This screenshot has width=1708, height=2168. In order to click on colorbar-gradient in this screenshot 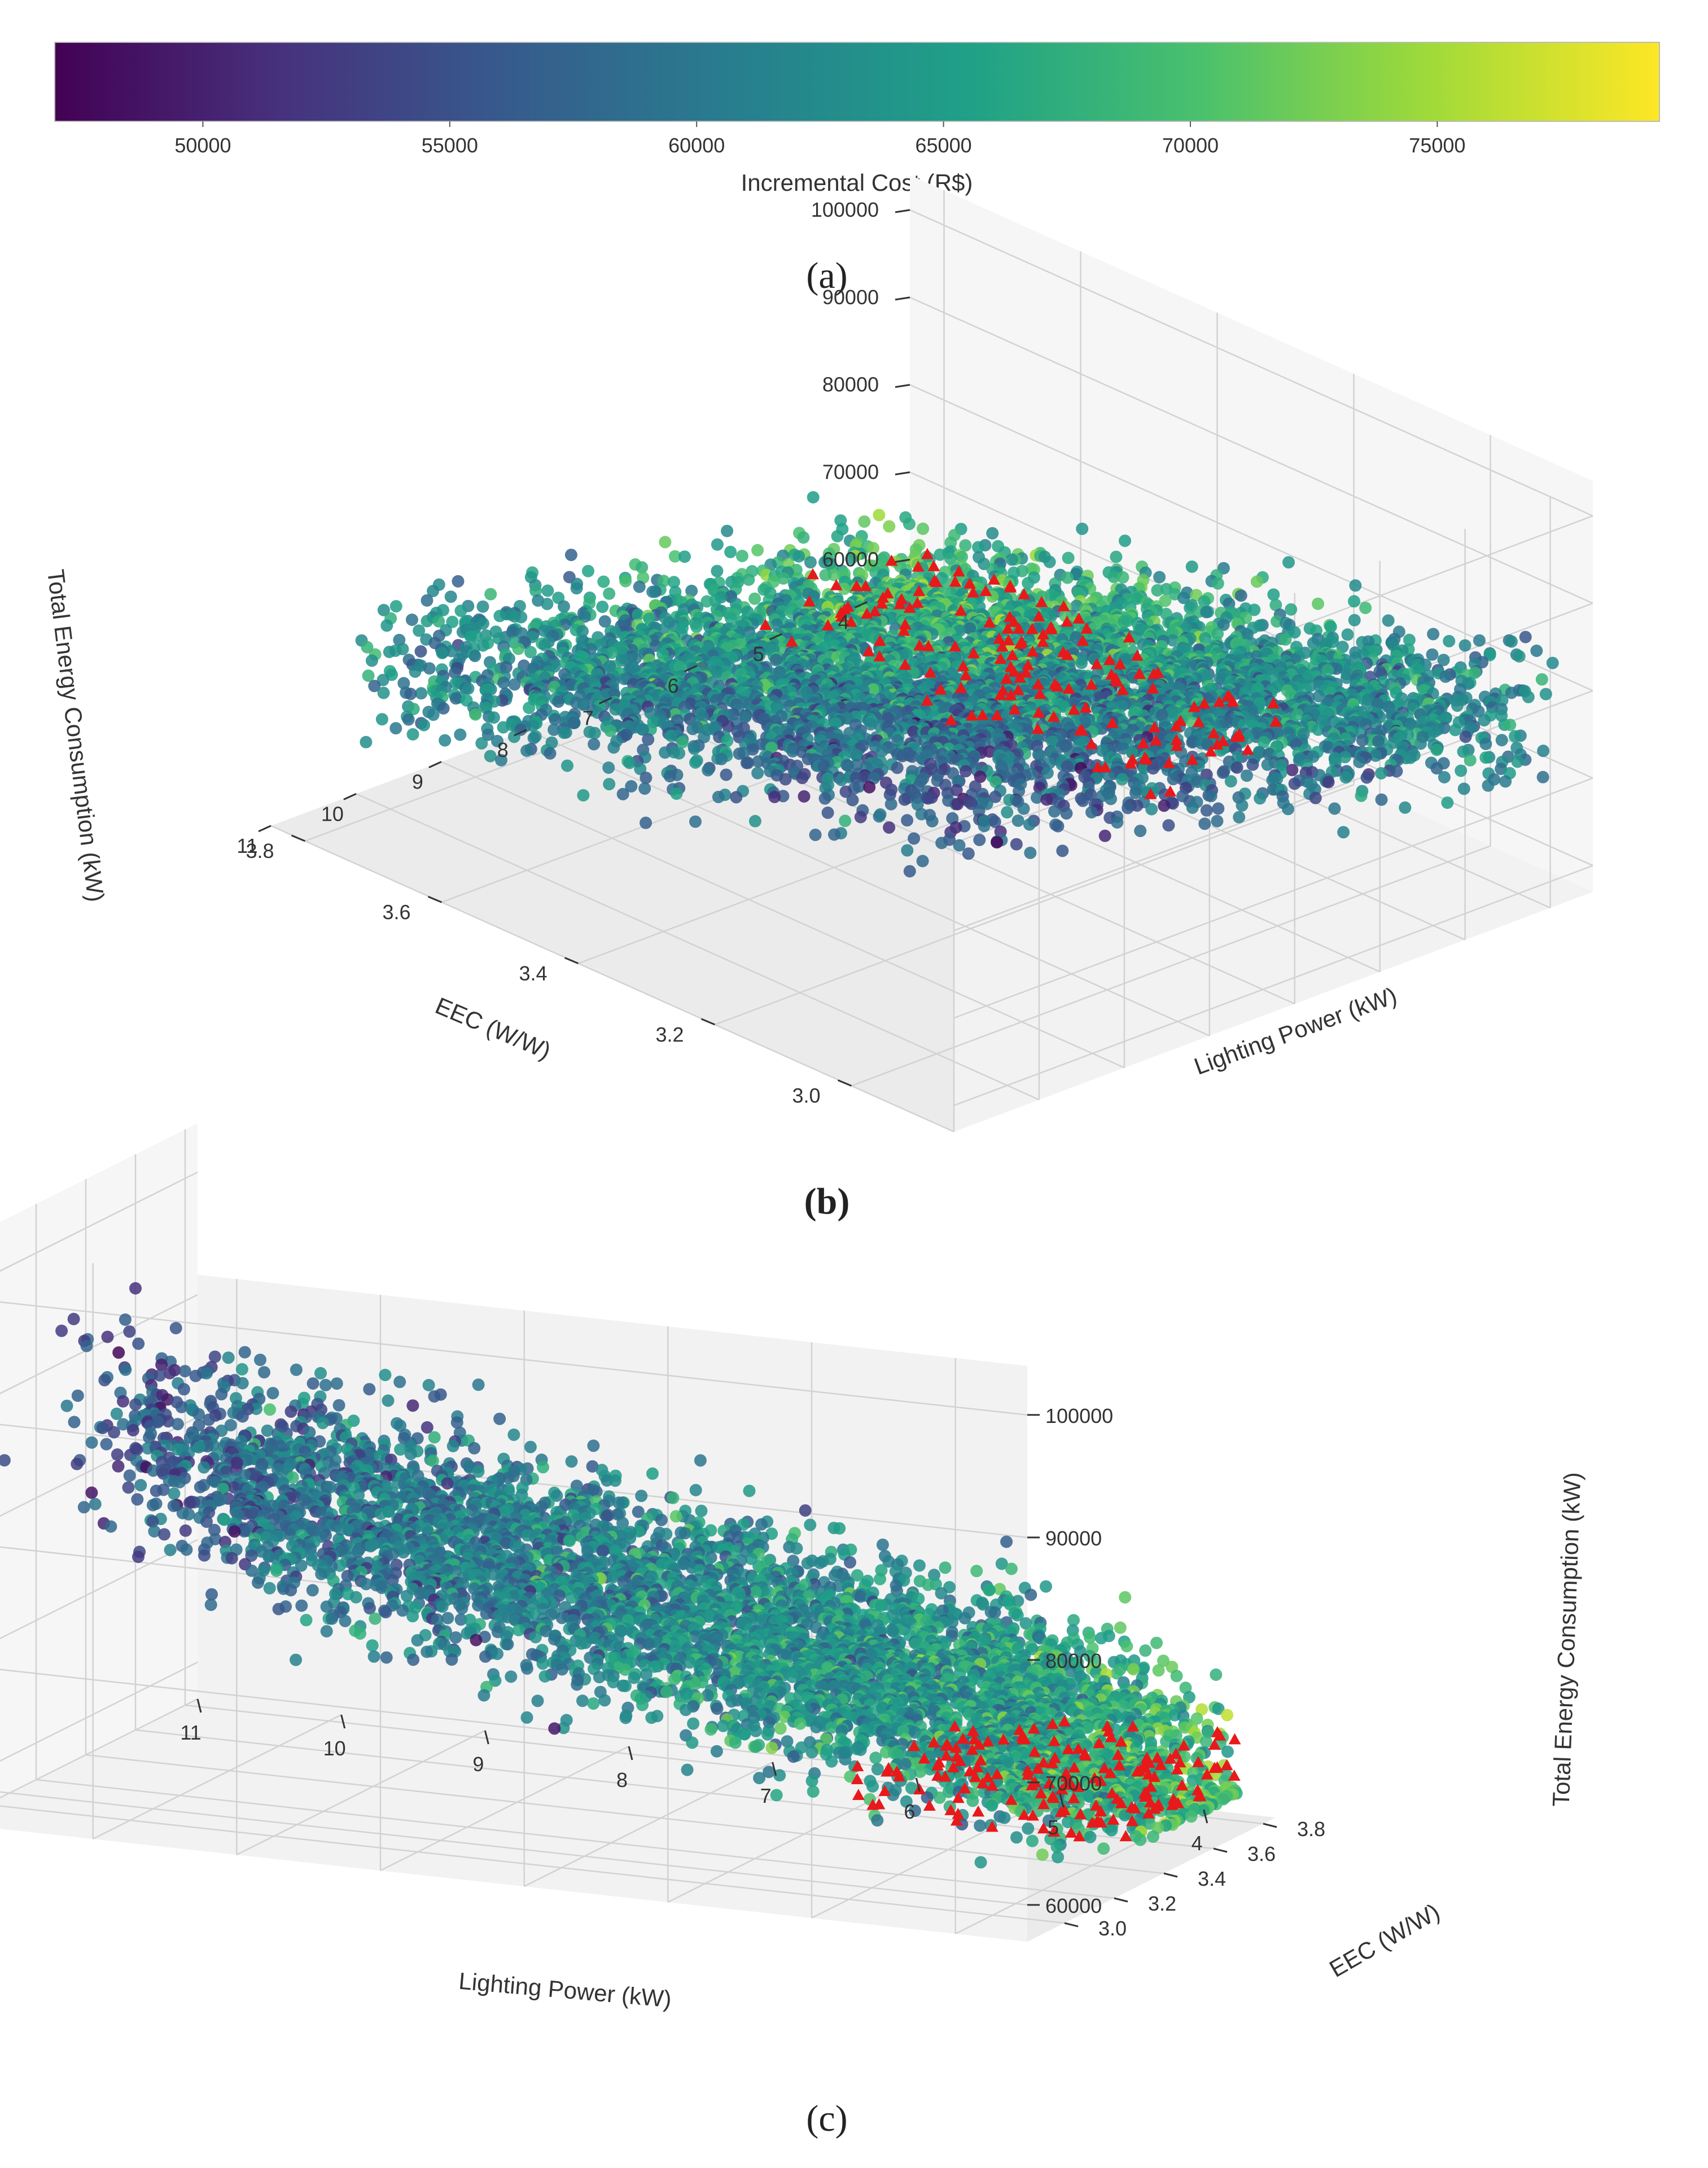, I will do `click(857, 82)`.